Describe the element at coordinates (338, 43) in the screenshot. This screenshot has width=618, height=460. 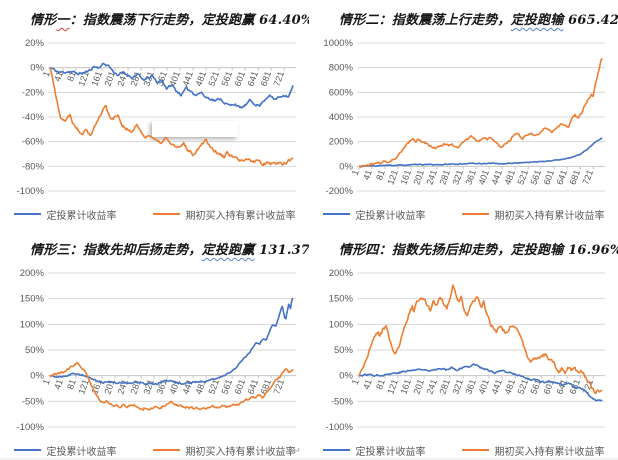
I see `svg-text: 1000%` at that location.